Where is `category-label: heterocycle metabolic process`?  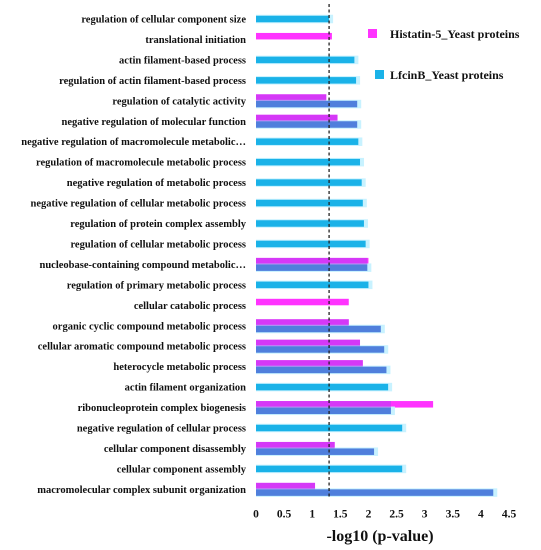 category-label: heterocycle metabolic process is located at coordinates (179, 367).